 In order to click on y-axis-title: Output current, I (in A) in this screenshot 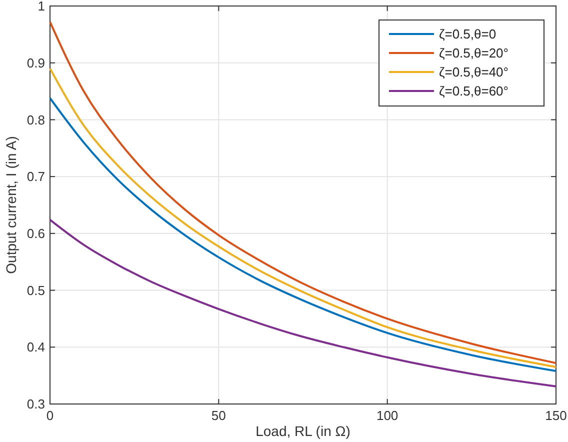, I will do `click(11, 205)`.